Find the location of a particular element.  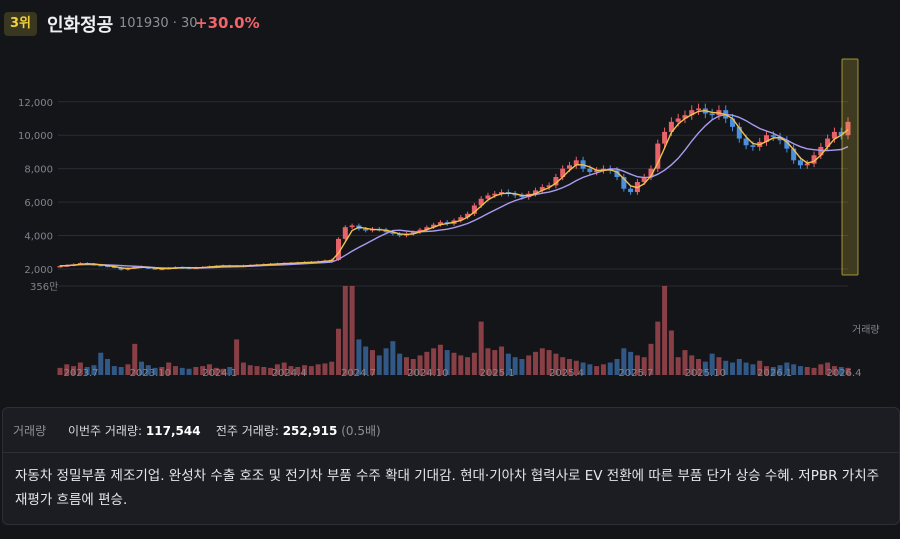

rank-badge: 3위 is located at coordinates (21, 24).